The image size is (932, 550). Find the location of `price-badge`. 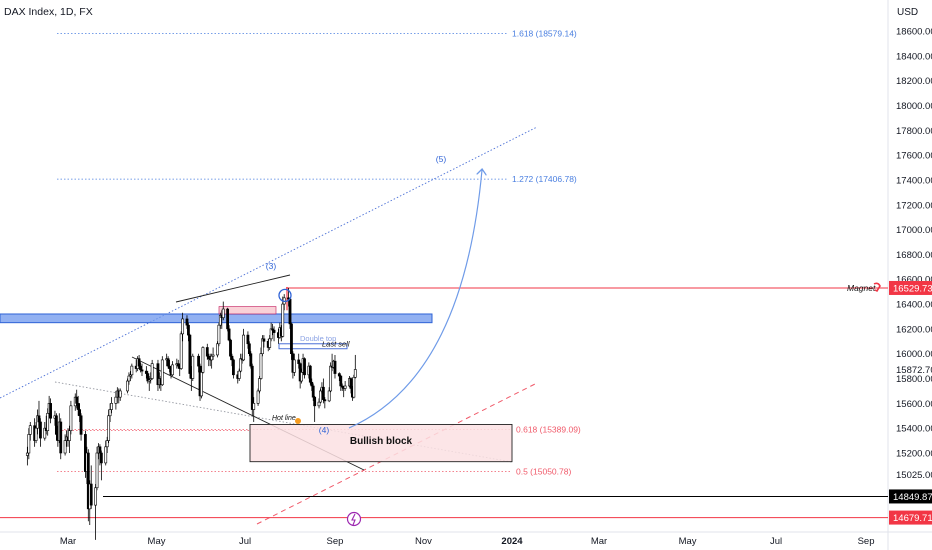

price-badge is located at coordinates (910, 287).